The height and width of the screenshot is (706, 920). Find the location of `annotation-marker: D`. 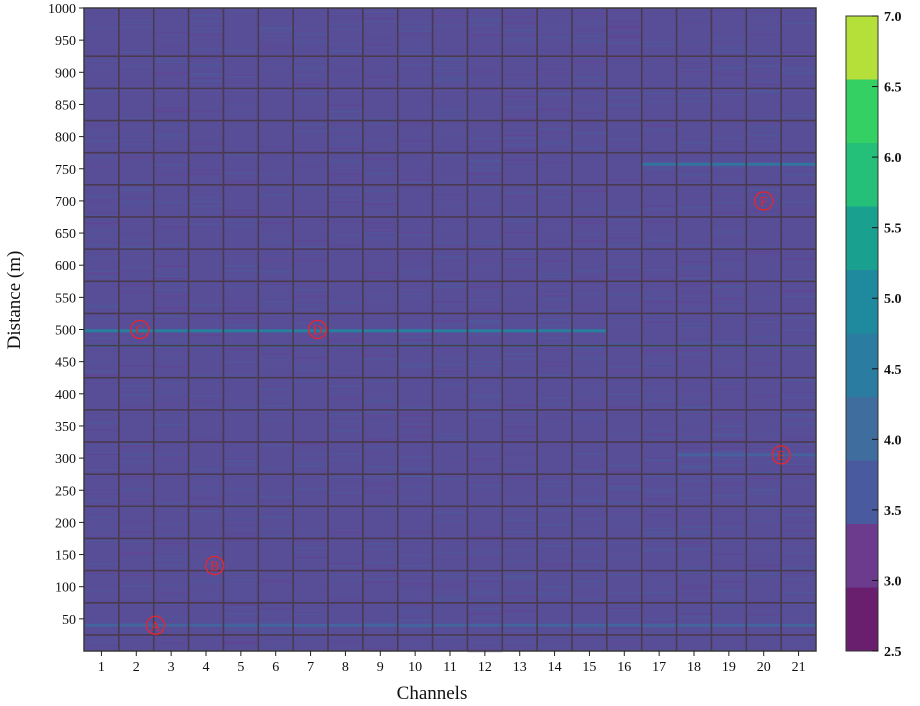

annotation-marker: D is located at coordinates (317, 329).